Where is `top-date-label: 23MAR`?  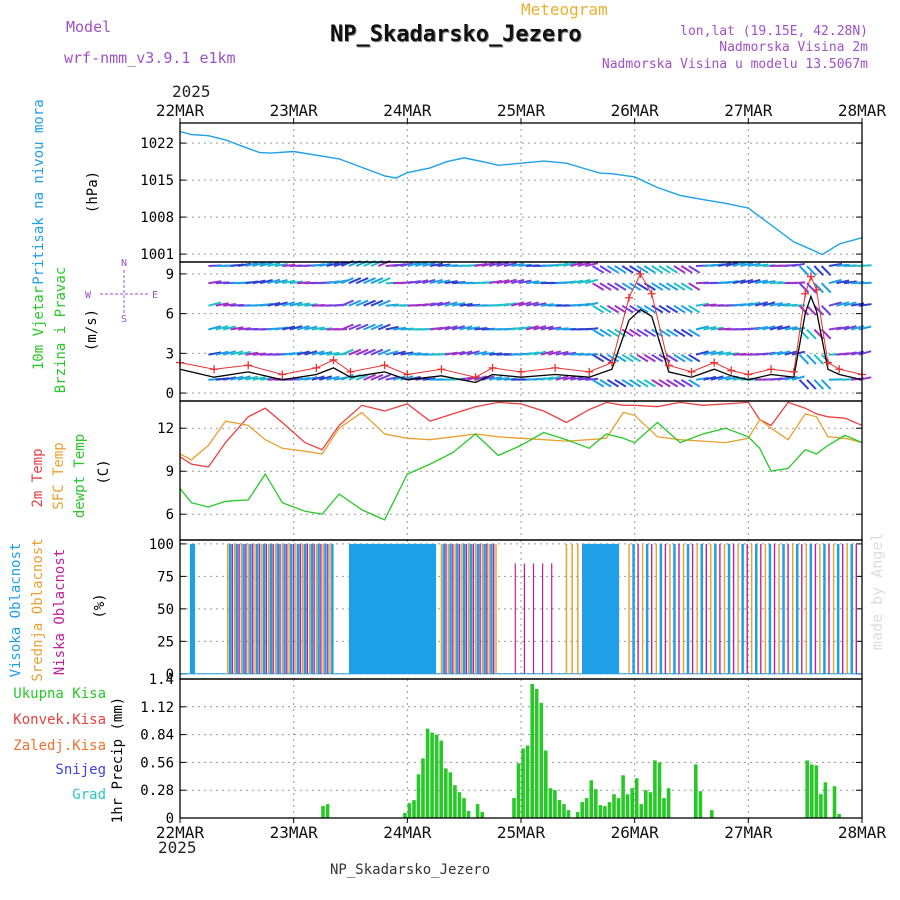 top-date-label: 23MAR is located at coordinates (294, 110).